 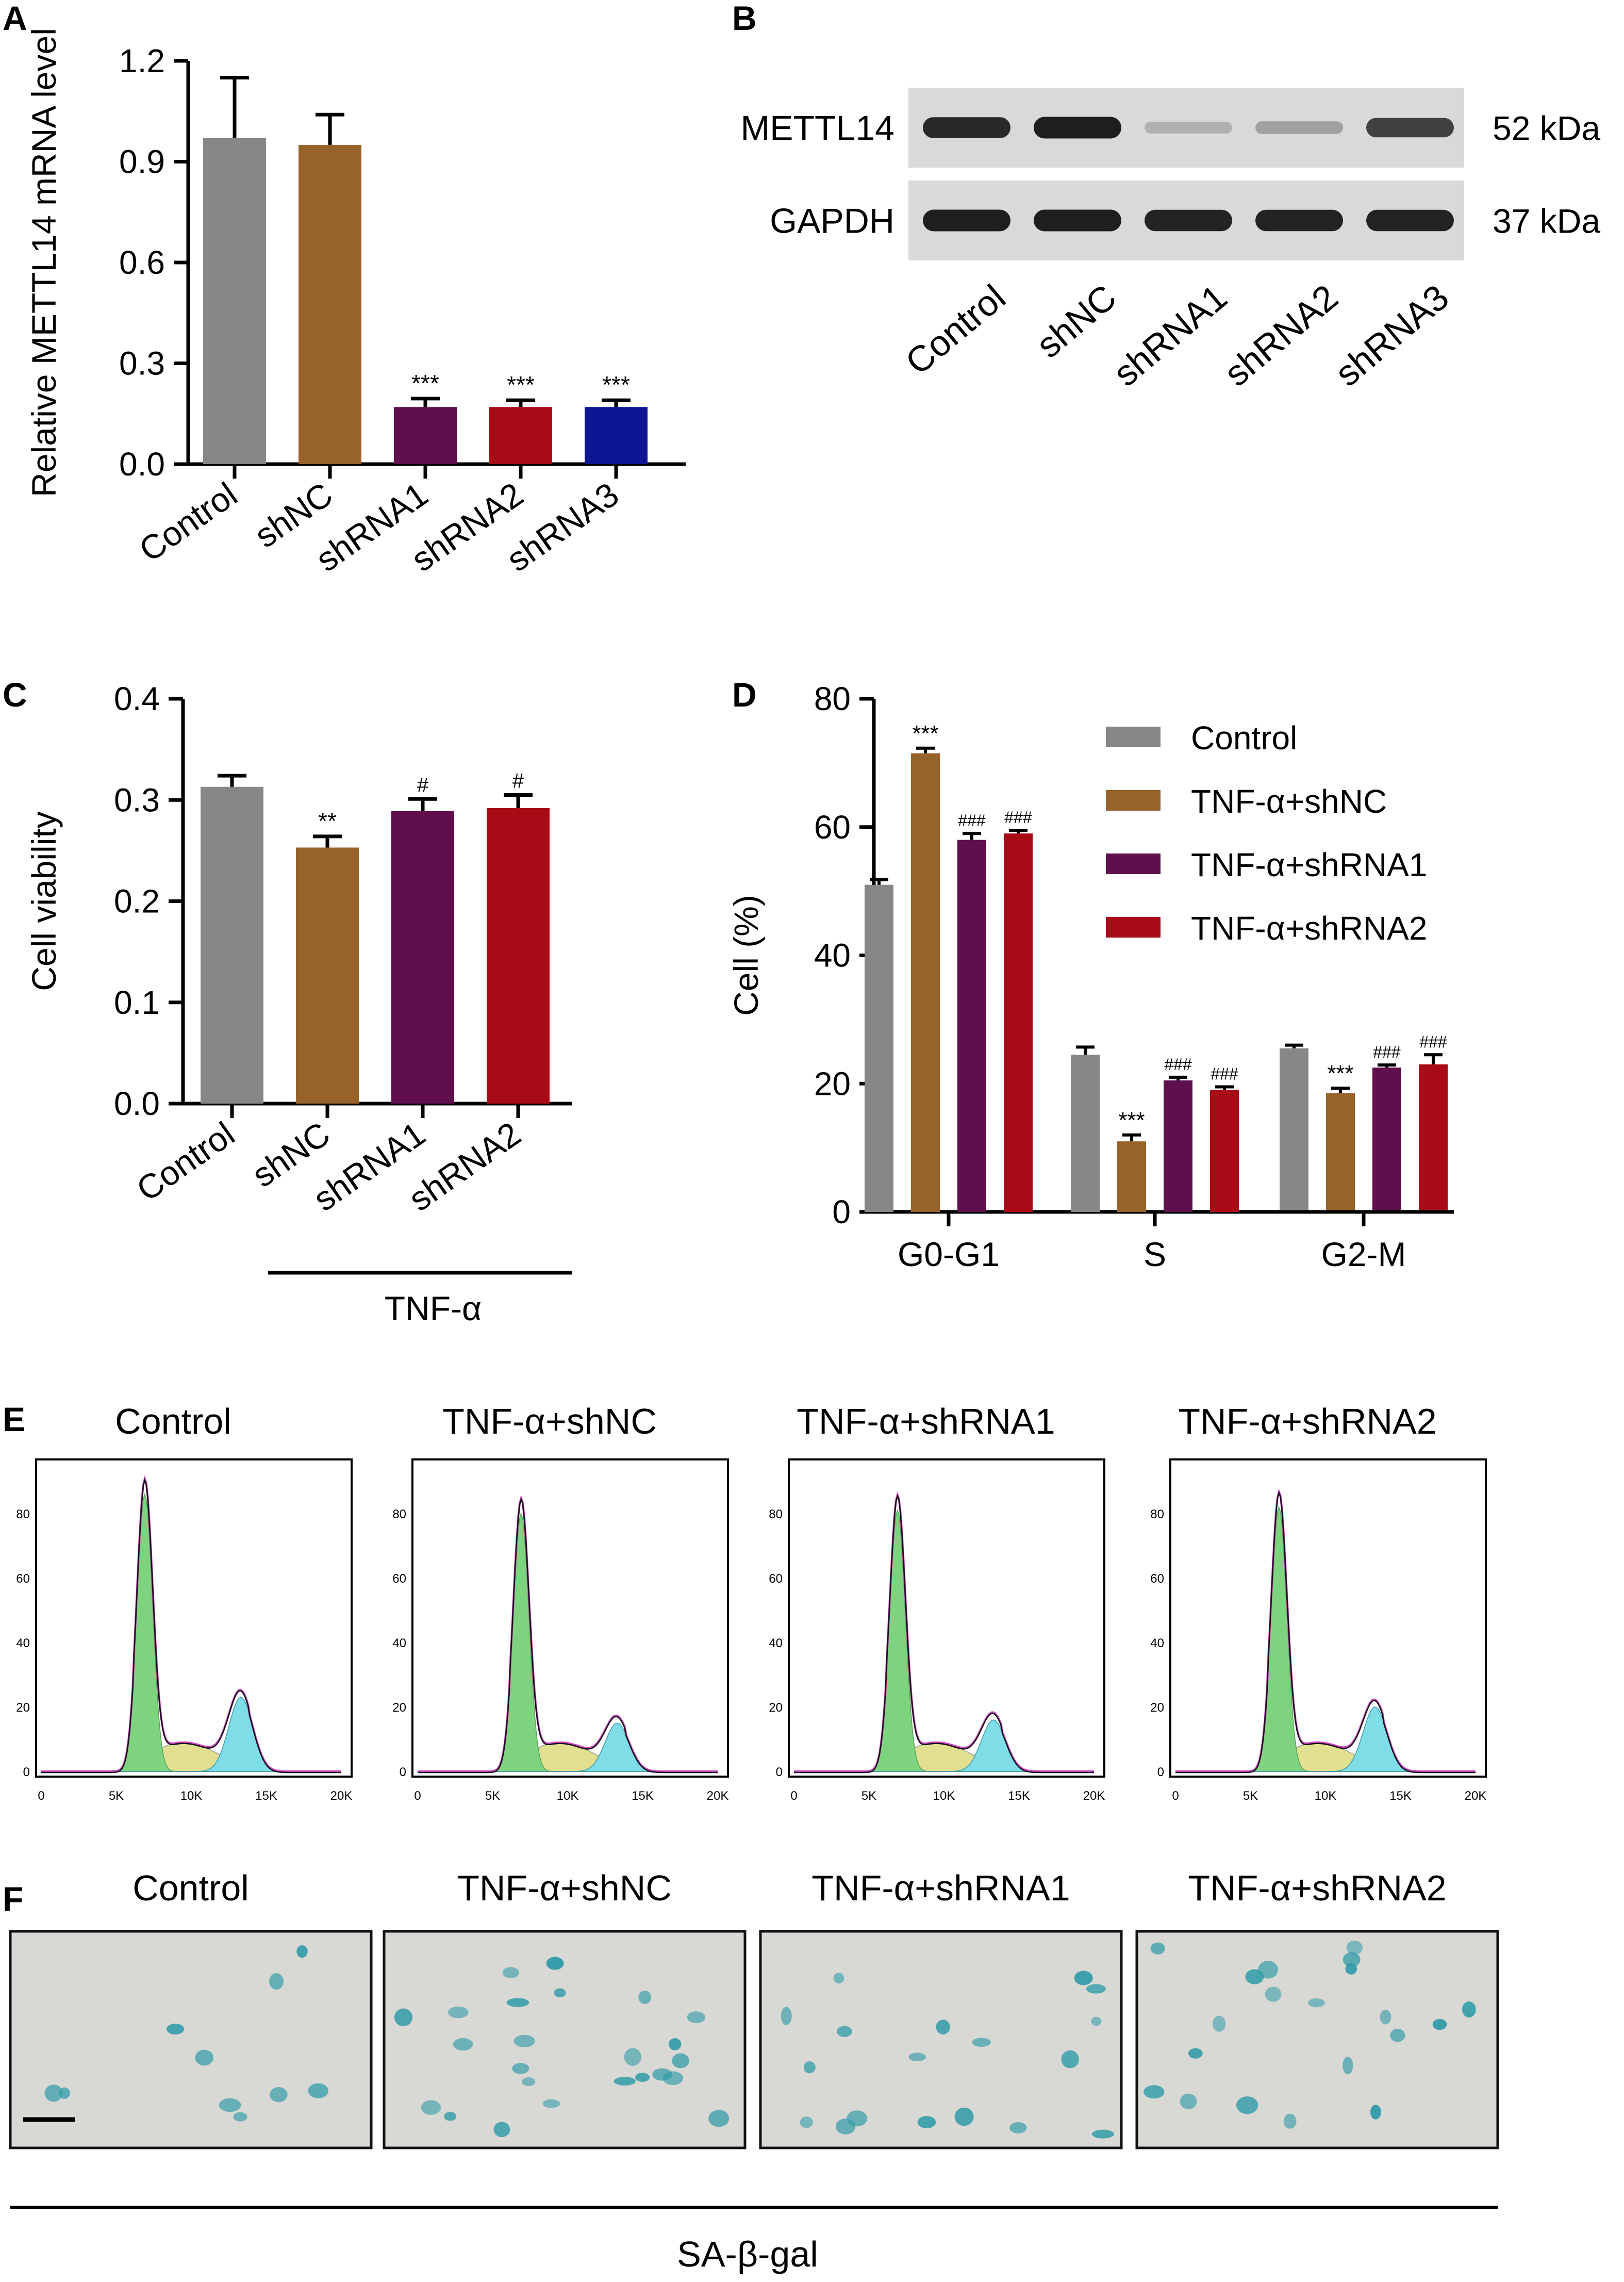 What do you see at coordinates (1307, 1421) in the screenshot?
I see `histogram-title: TNF-α+shRNA2` at bounding box center [1307, 1421].